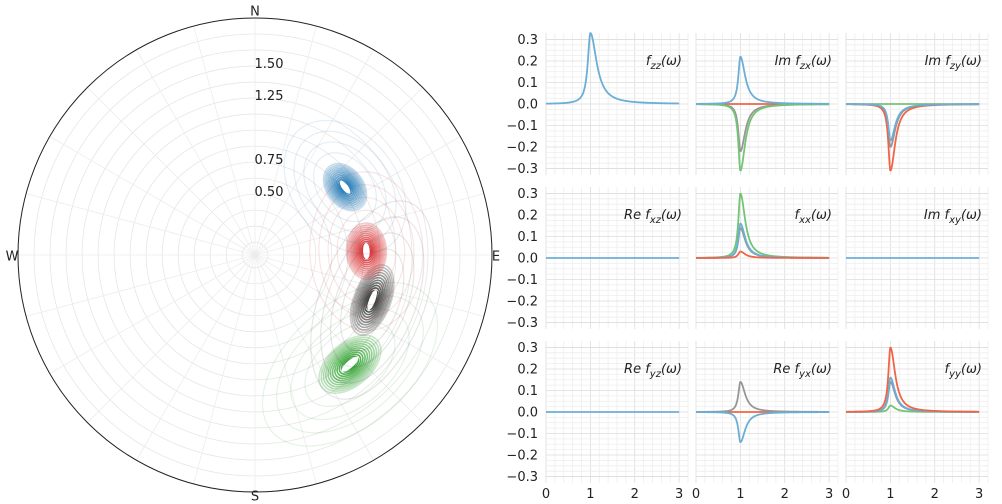 Image resolution: width=1002 pixels, height=504 pixels. Describe the element at coordinates (496, 257) in the screenshot. I see `compass-east: E` at that location.